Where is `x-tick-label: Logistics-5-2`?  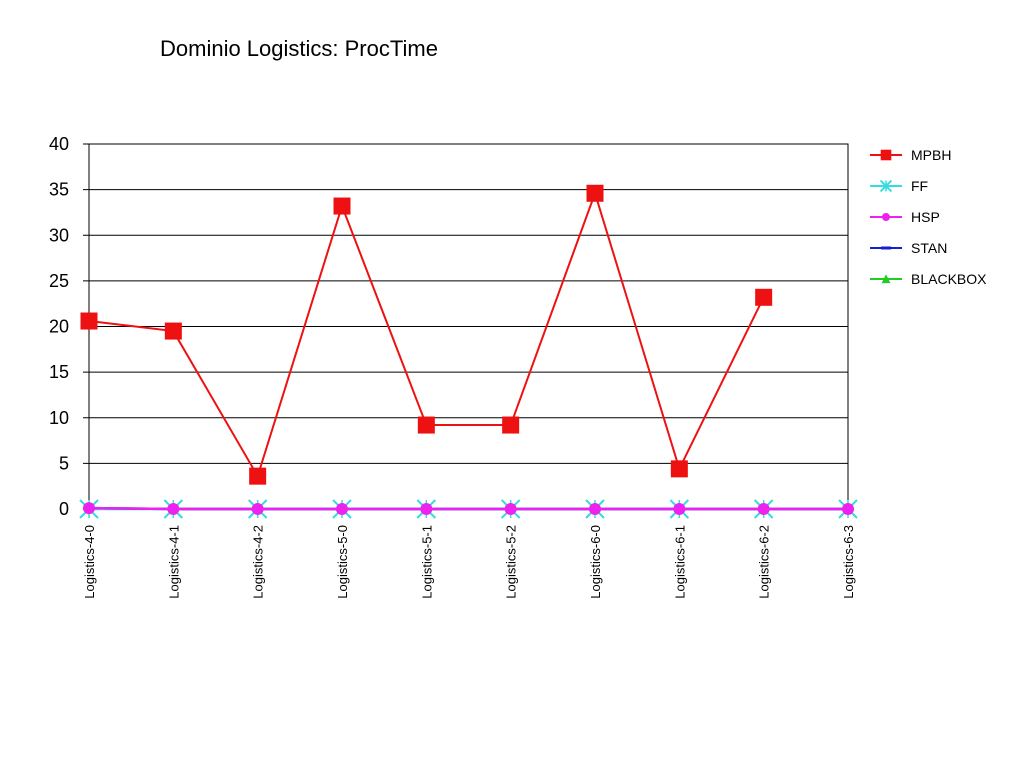
x-tick-label: Logistics-5-2 is located at coordinates (511, 562).